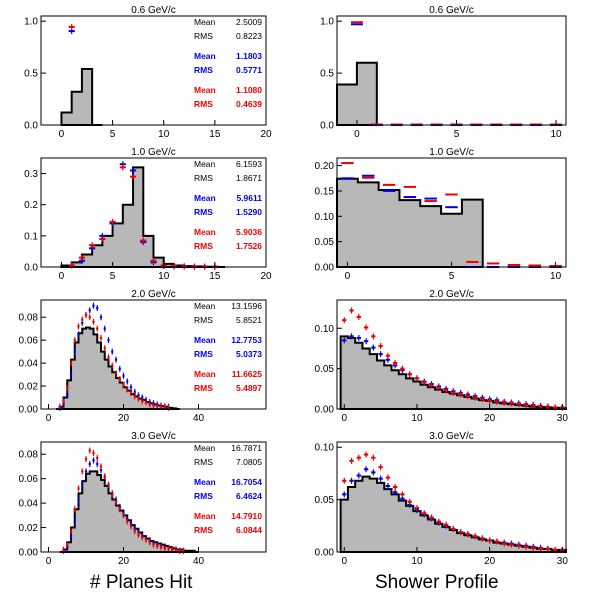  I want to click on stat-label-0-3: RMS, so click(203, 70).